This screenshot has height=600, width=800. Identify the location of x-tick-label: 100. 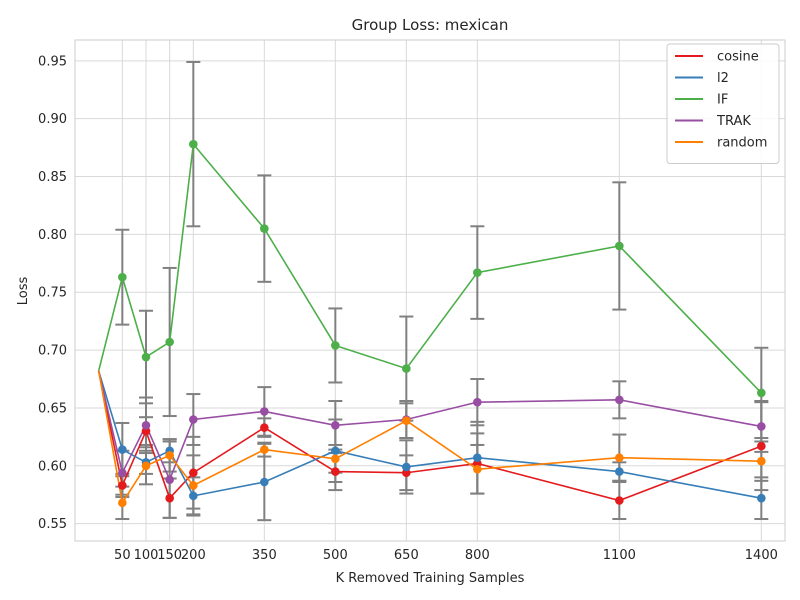
(146, 555).